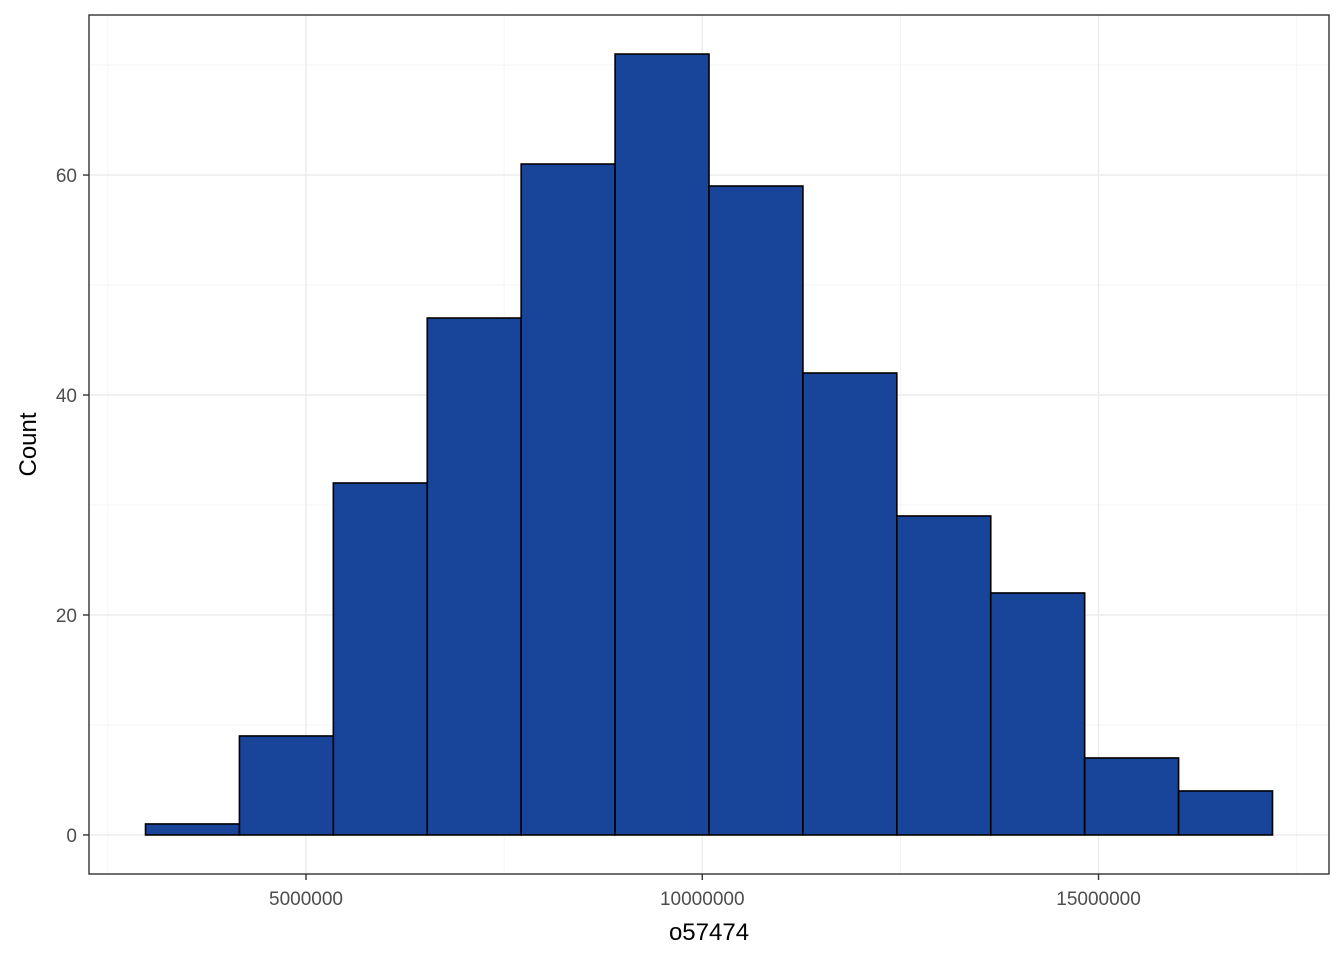  What do you see at coordinates (1098, 899) in the screenshot?
I see `x-tick-label: 15000000` at bounding box center [1098, 899].